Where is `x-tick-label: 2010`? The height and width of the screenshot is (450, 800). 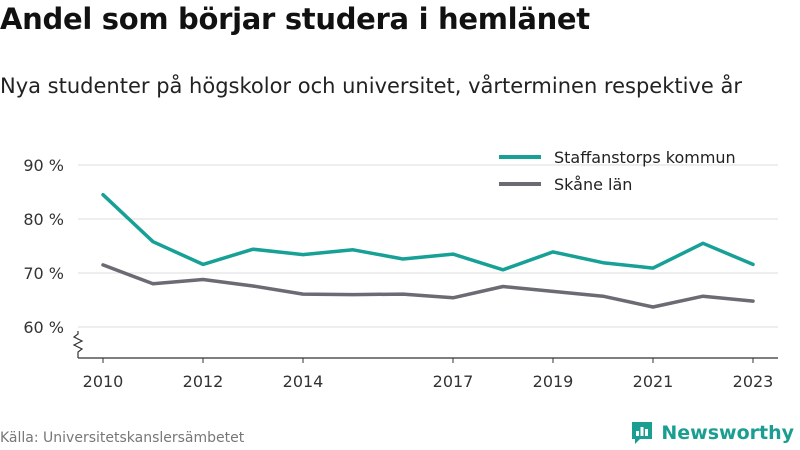 x-tick-label: 2010 is located at coordinates (103, 381).